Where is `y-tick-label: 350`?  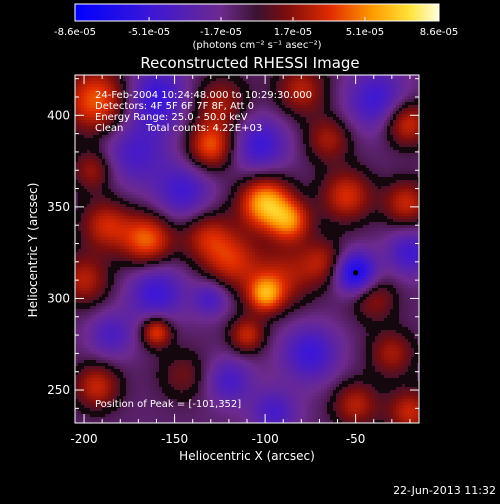
y-tick-label: 350 is located at coordinates (58, 207).